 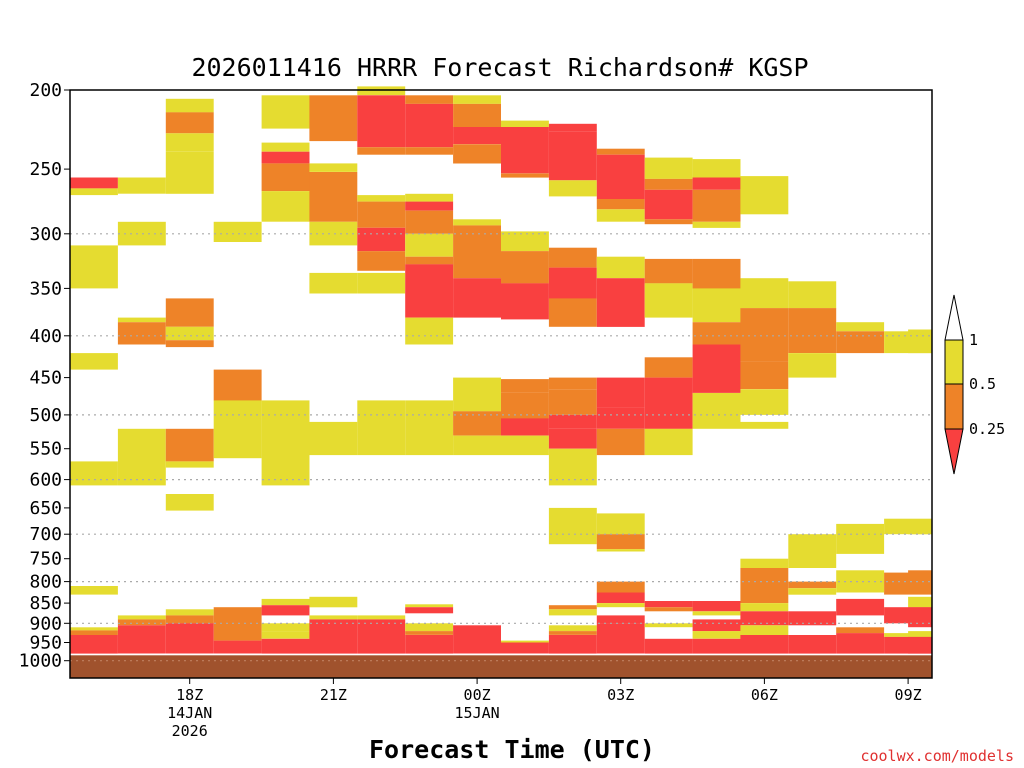 What do you see at coordinates (45, 559) in the screenshot?
I see `y-tick-label: 750` at bounding box center [45, 559].